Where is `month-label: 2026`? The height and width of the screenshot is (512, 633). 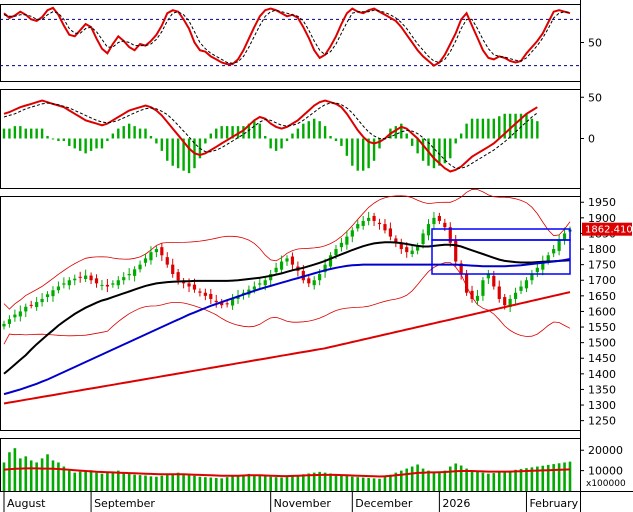
month-label: 2026 is located at coordinates (456, 503).